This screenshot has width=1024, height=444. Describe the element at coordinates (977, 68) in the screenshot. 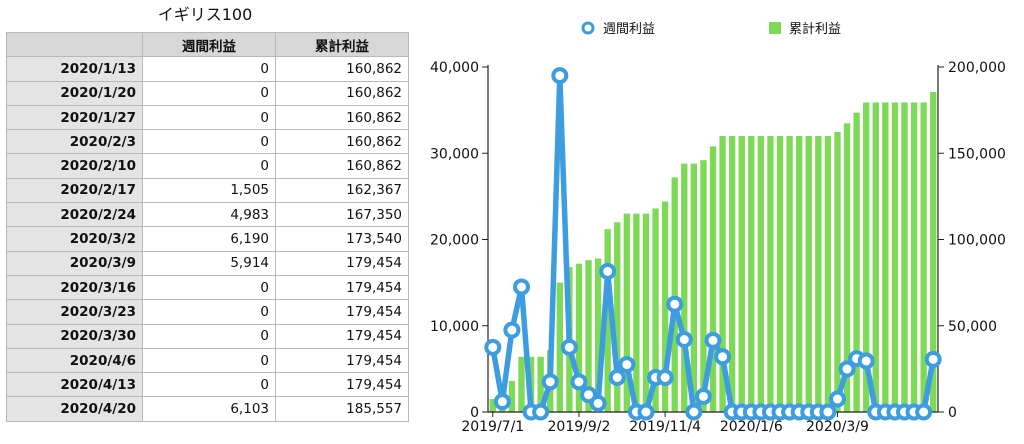

I see `right-tick-label: 200,000` at that location.